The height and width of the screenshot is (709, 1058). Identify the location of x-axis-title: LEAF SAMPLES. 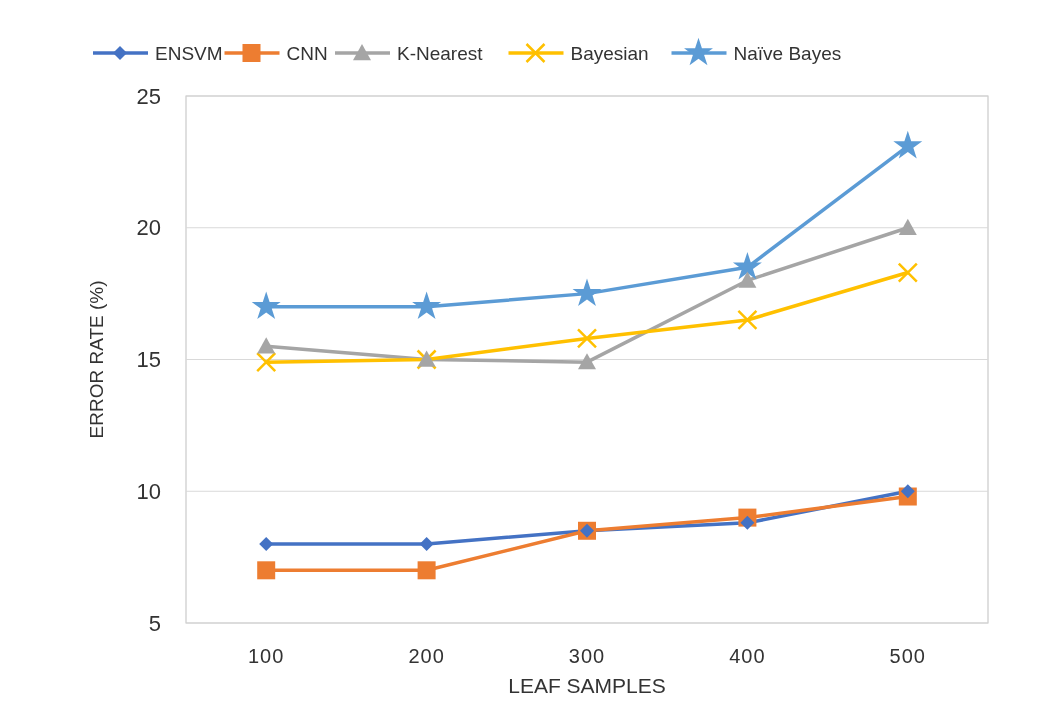
(587, 685).